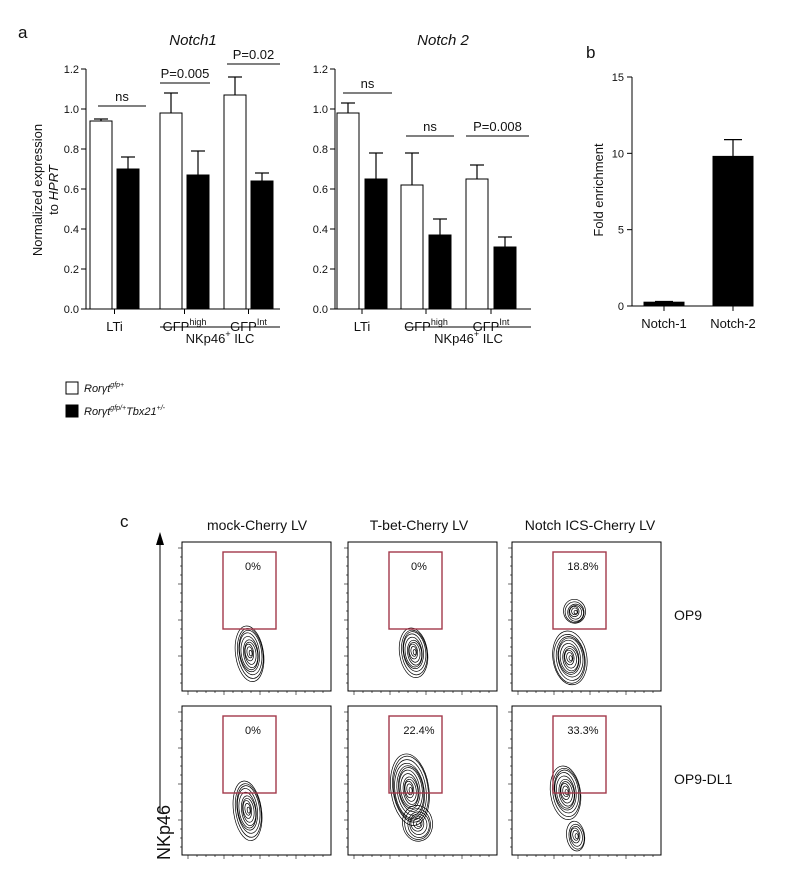  I want to click on y-tick-label: 1.0, so click(71, 110).